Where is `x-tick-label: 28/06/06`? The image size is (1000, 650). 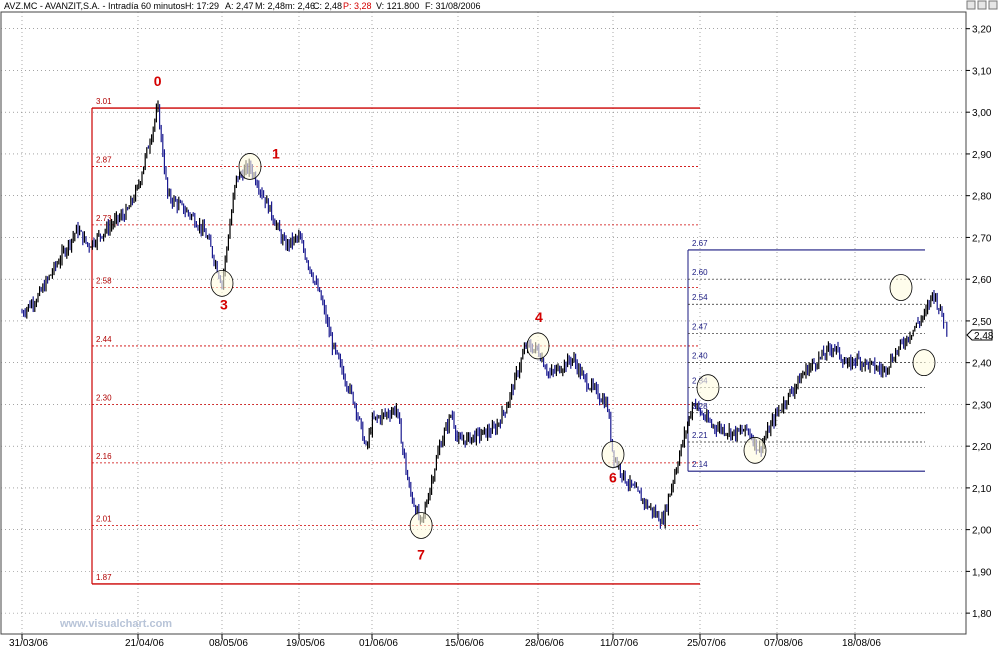
x-tick-label: 28/06/06 is located at coordinates (544, 643).